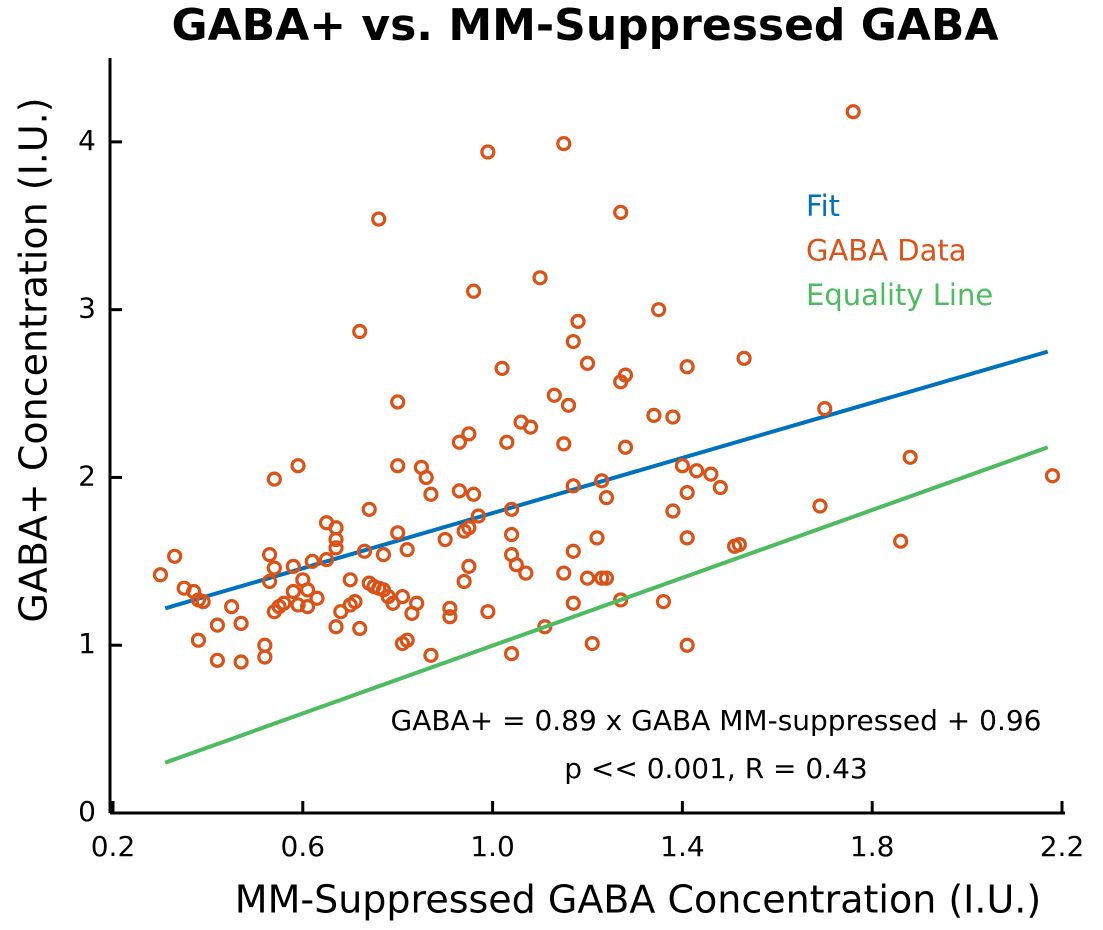 The height and width of the screenshot is (930, 1103). What do you see at coordinates (492, 846) in the screenshot?
I see `x-tick-label: 1.0` at bounding box center [492, 846].